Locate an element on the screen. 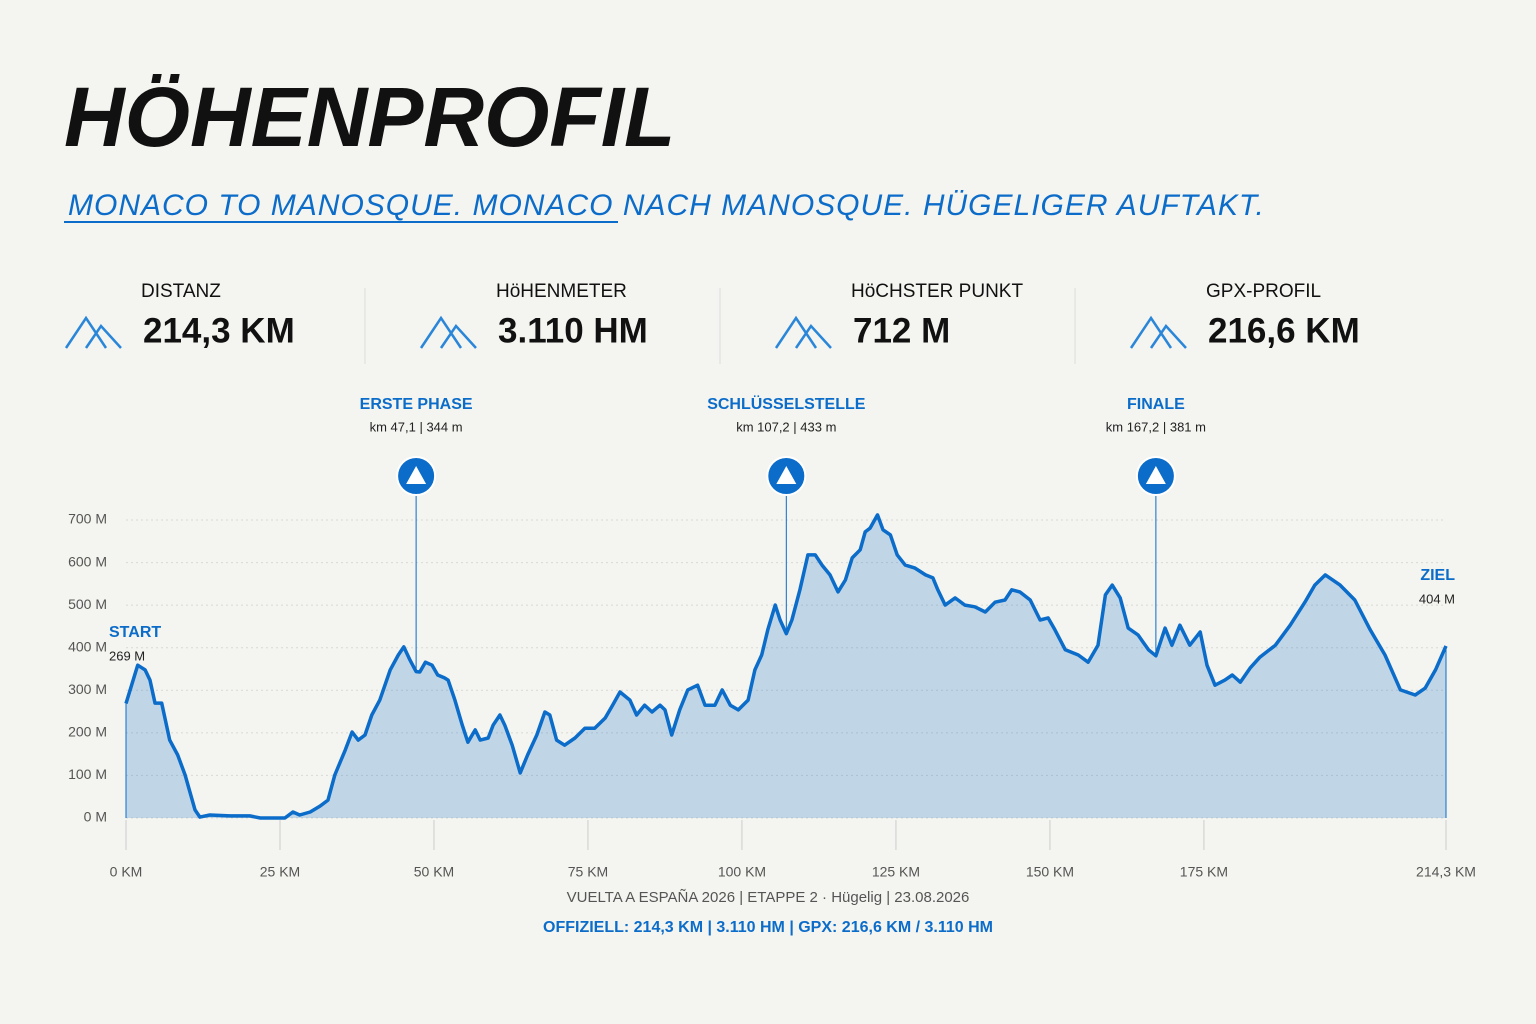 Image resolution: width=1536 pixels, height=1024 pixels. end-label: ZIEL is located at coordinates (1437, 575).